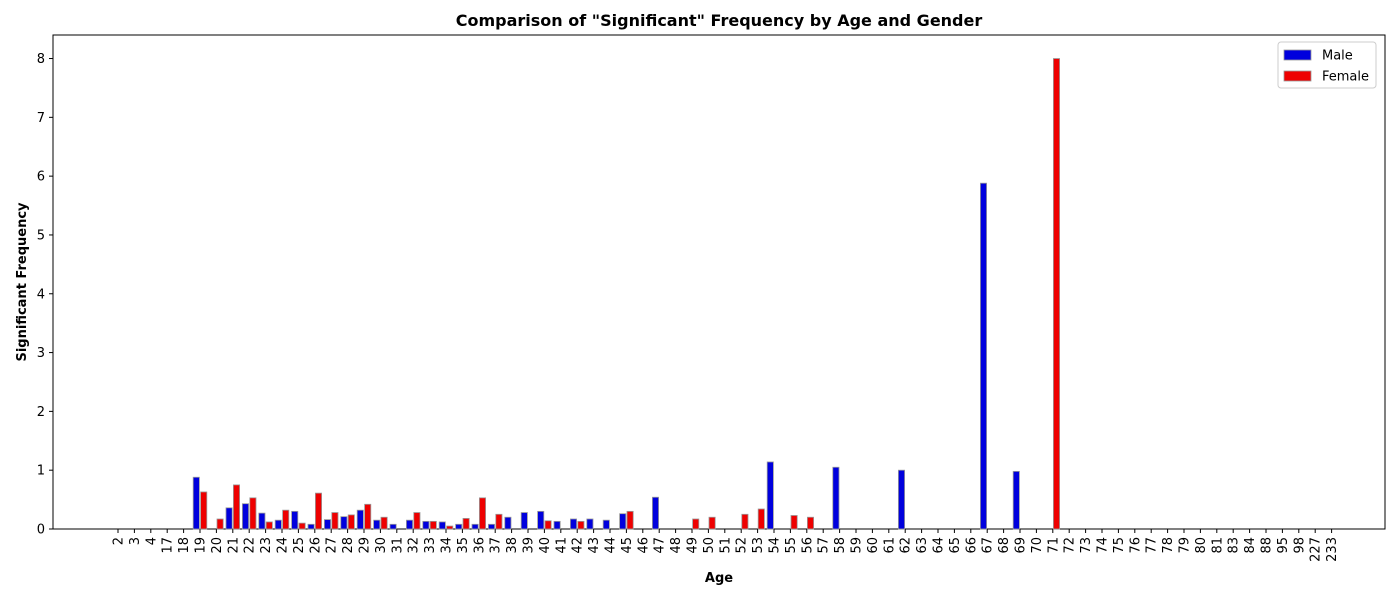 The image size is (1400, 604). I want to click on x-tick-label: 72, so click(1070, 545).